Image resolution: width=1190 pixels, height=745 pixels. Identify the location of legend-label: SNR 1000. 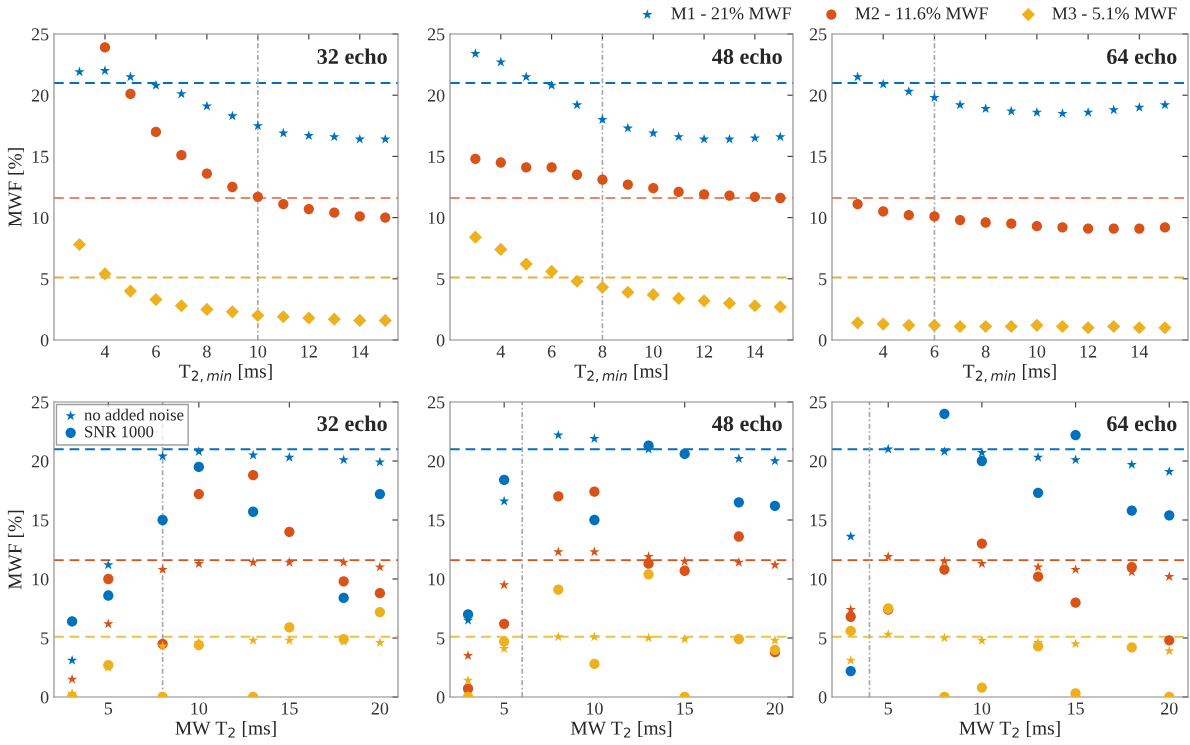
(119, 432).